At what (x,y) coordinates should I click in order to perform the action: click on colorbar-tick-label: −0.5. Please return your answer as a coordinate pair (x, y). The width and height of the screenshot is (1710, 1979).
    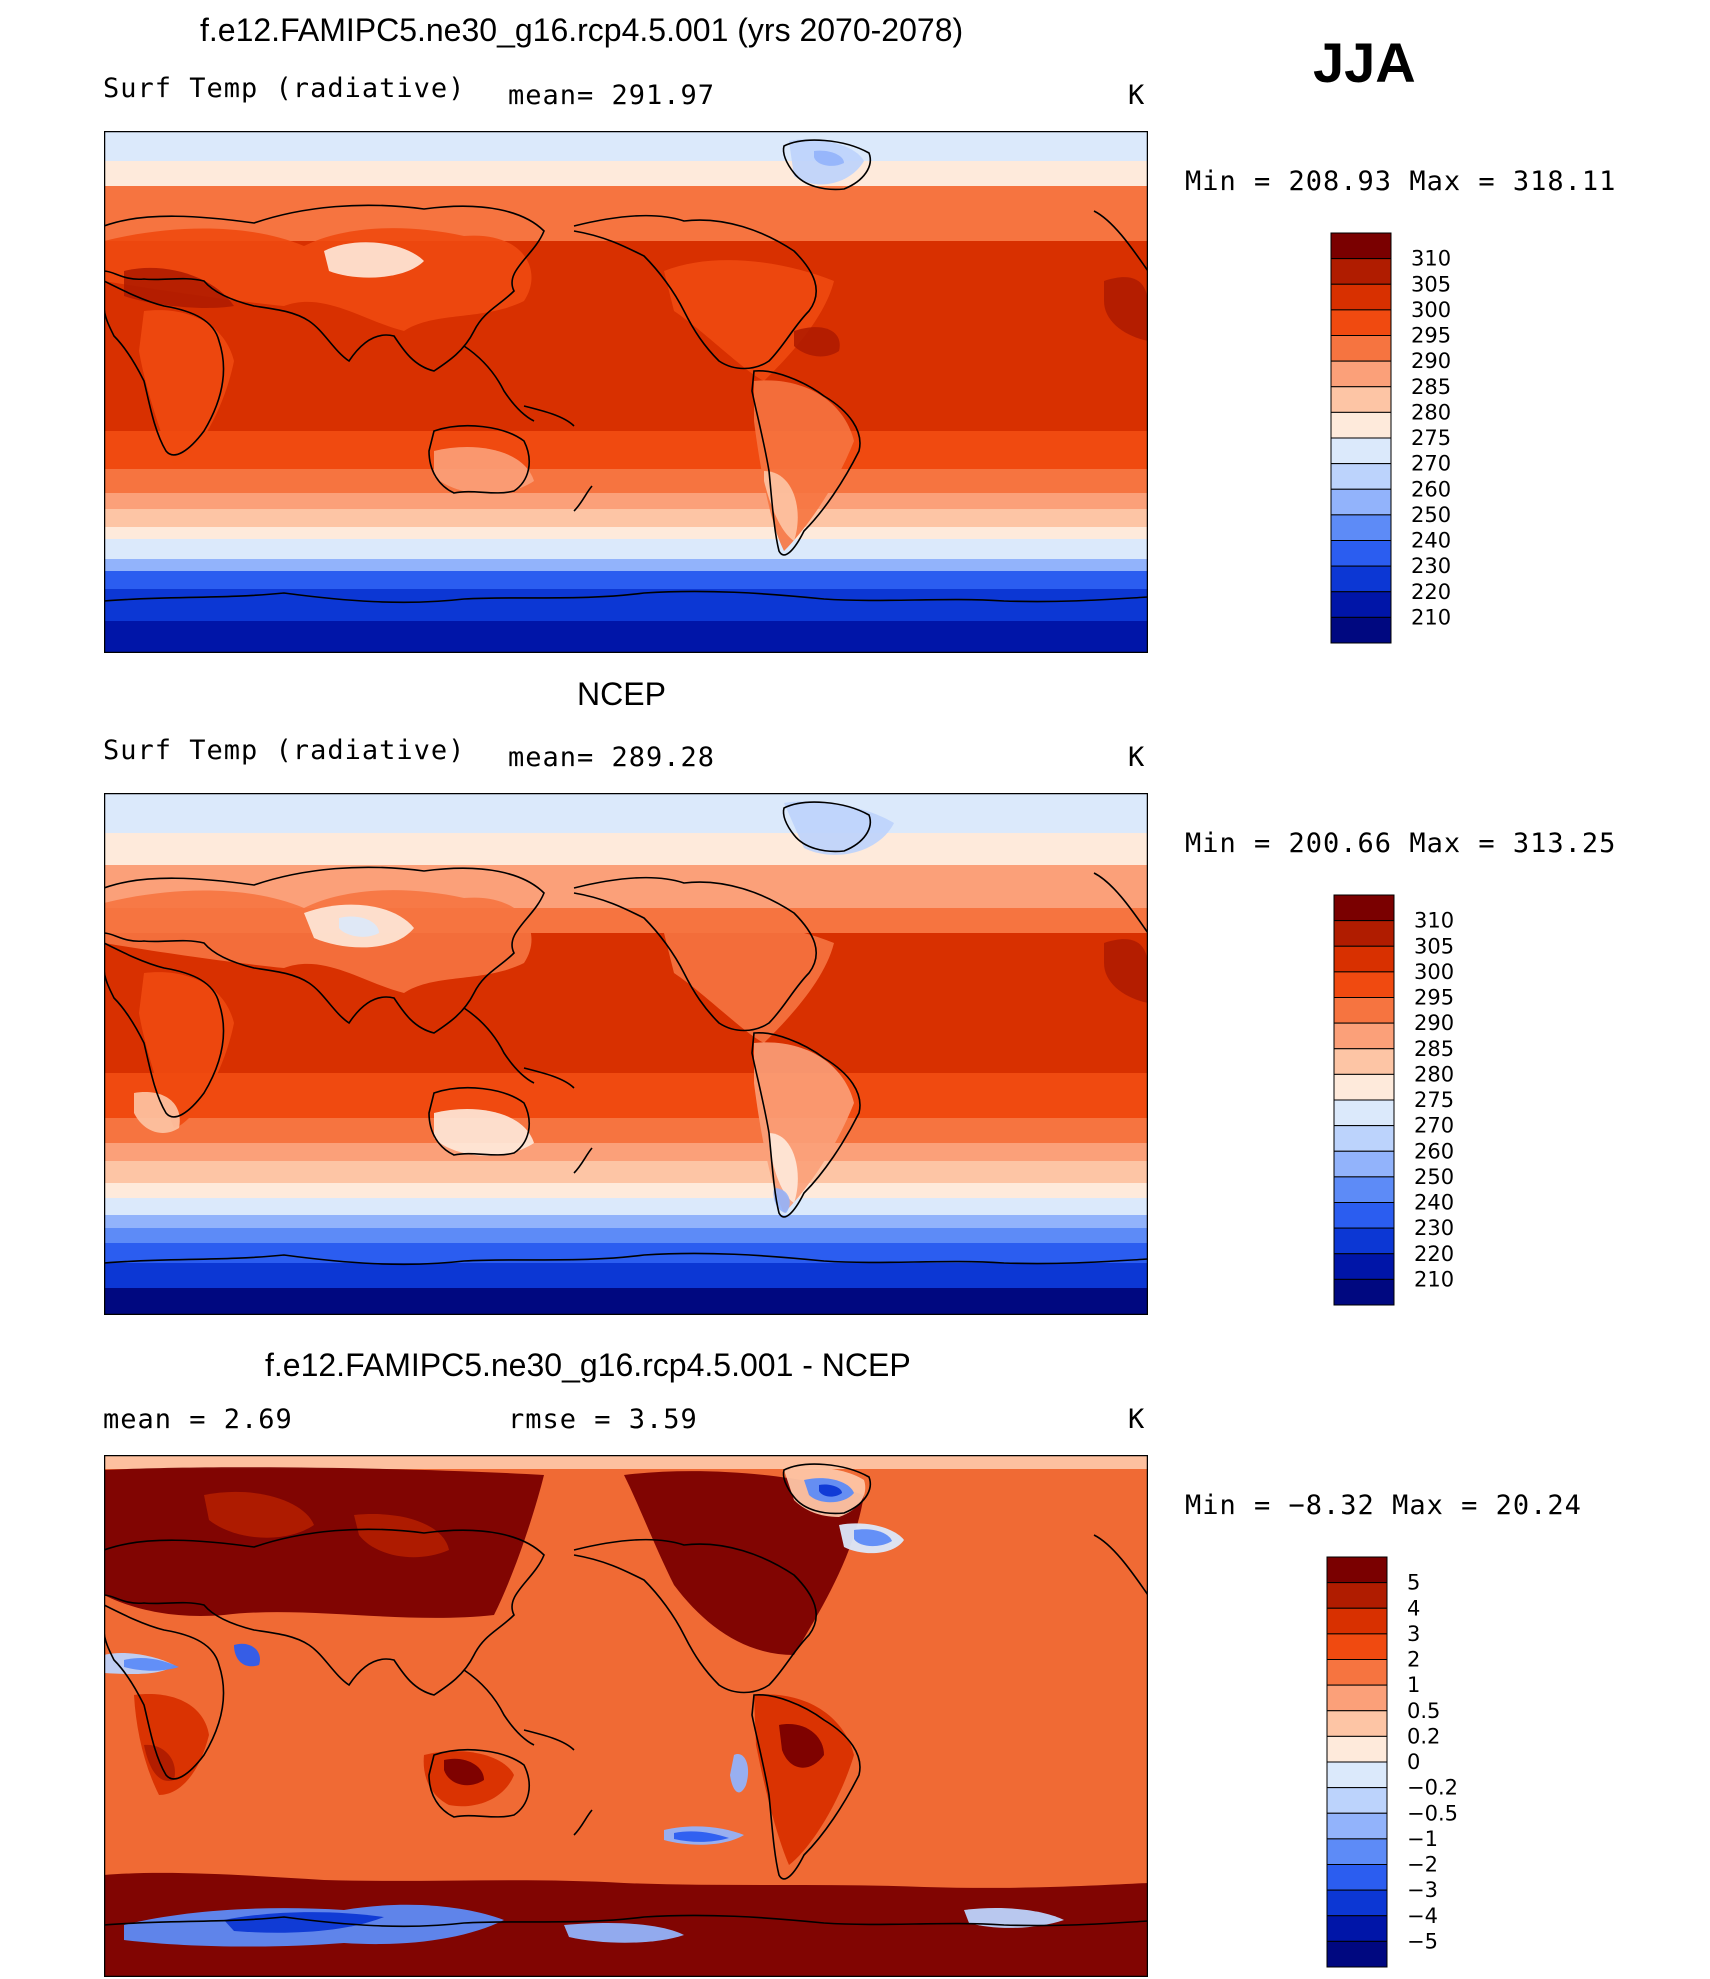
    Looking at the image, I should click on (1432, 1813).